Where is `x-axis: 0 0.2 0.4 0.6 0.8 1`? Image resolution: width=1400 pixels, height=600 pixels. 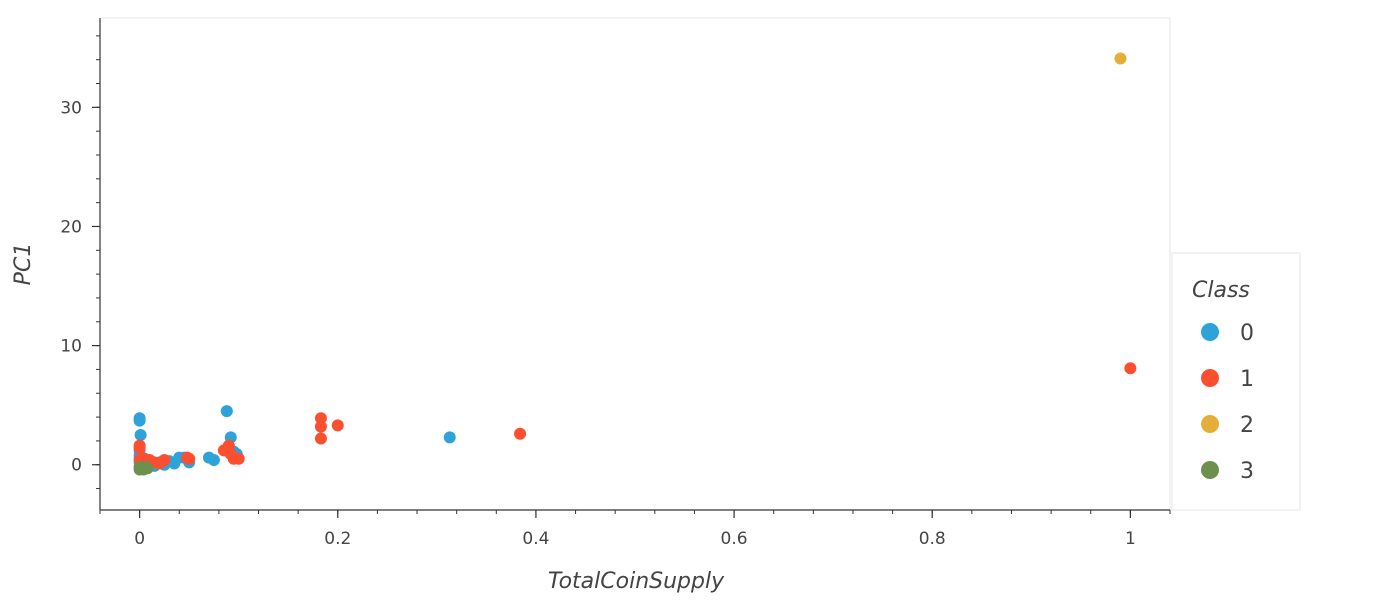
x-axis: 0 0.2 0.4 0.6 0.8 1 is located at coordinates (635, 529).